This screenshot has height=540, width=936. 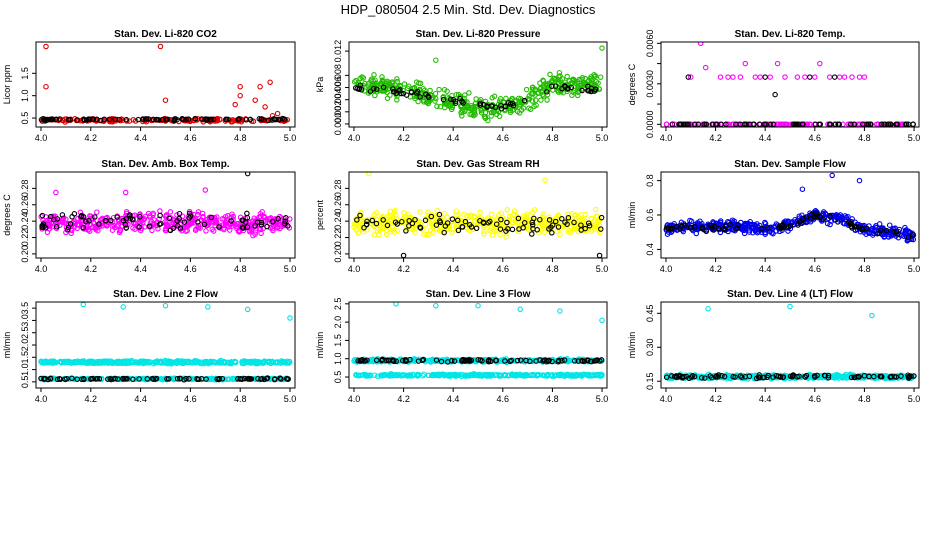 I want to click on x-tick-label: 4.4, so click(x=765, y=138).